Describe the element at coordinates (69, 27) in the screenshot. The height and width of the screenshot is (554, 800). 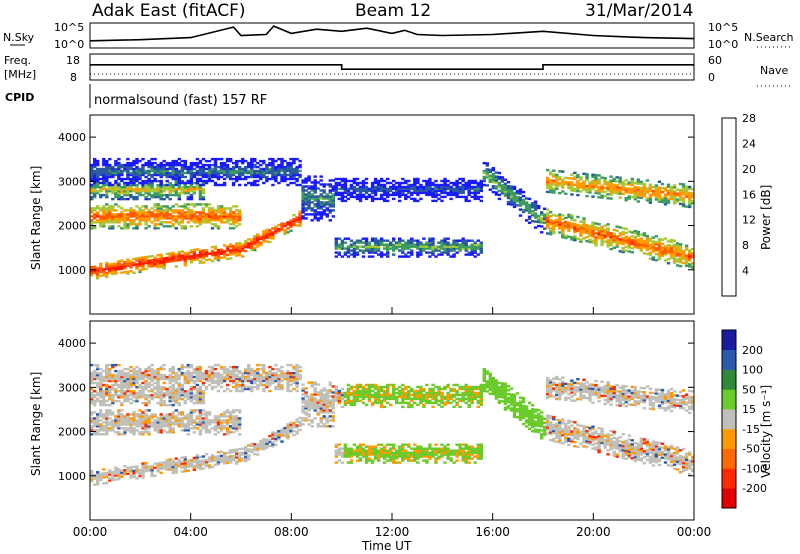
I see `noise-left-tick-top: 10^5` at that location.